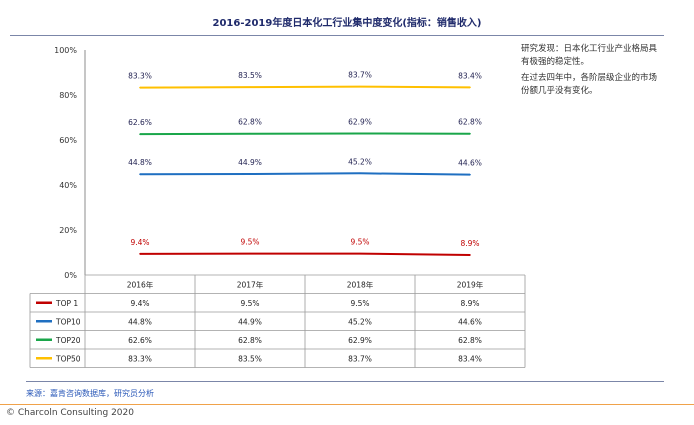 This screenshot has height=425, width=694. Describe the element at coordinates (470, 163) in the screenshot. I see `data-label: 44.6%` at that location.